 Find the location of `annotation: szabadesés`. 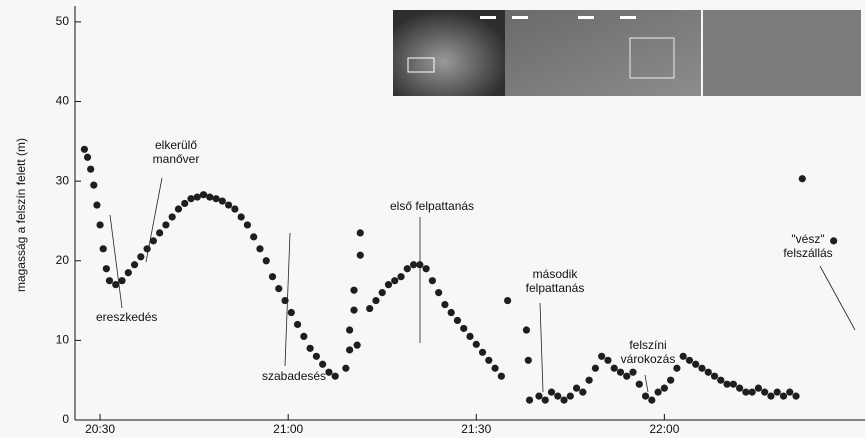

annotation: szabadesés is located at coordinates (294, 376).